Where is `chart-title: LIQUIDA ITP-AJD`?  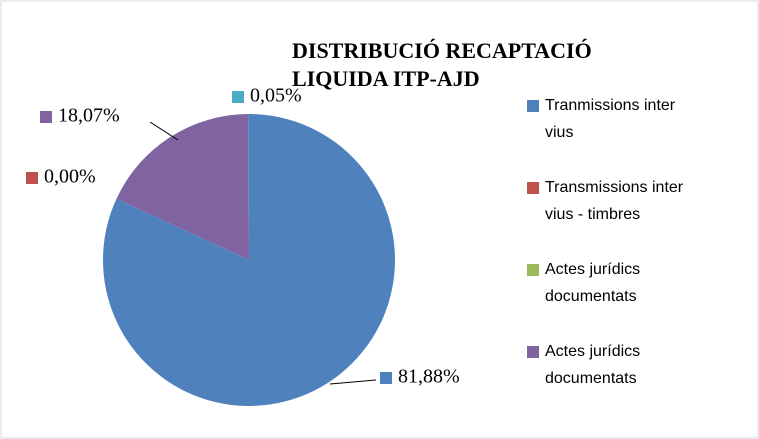
chart-title: LIQUIDA ITP-AJD is located at coordinates (386, 78).